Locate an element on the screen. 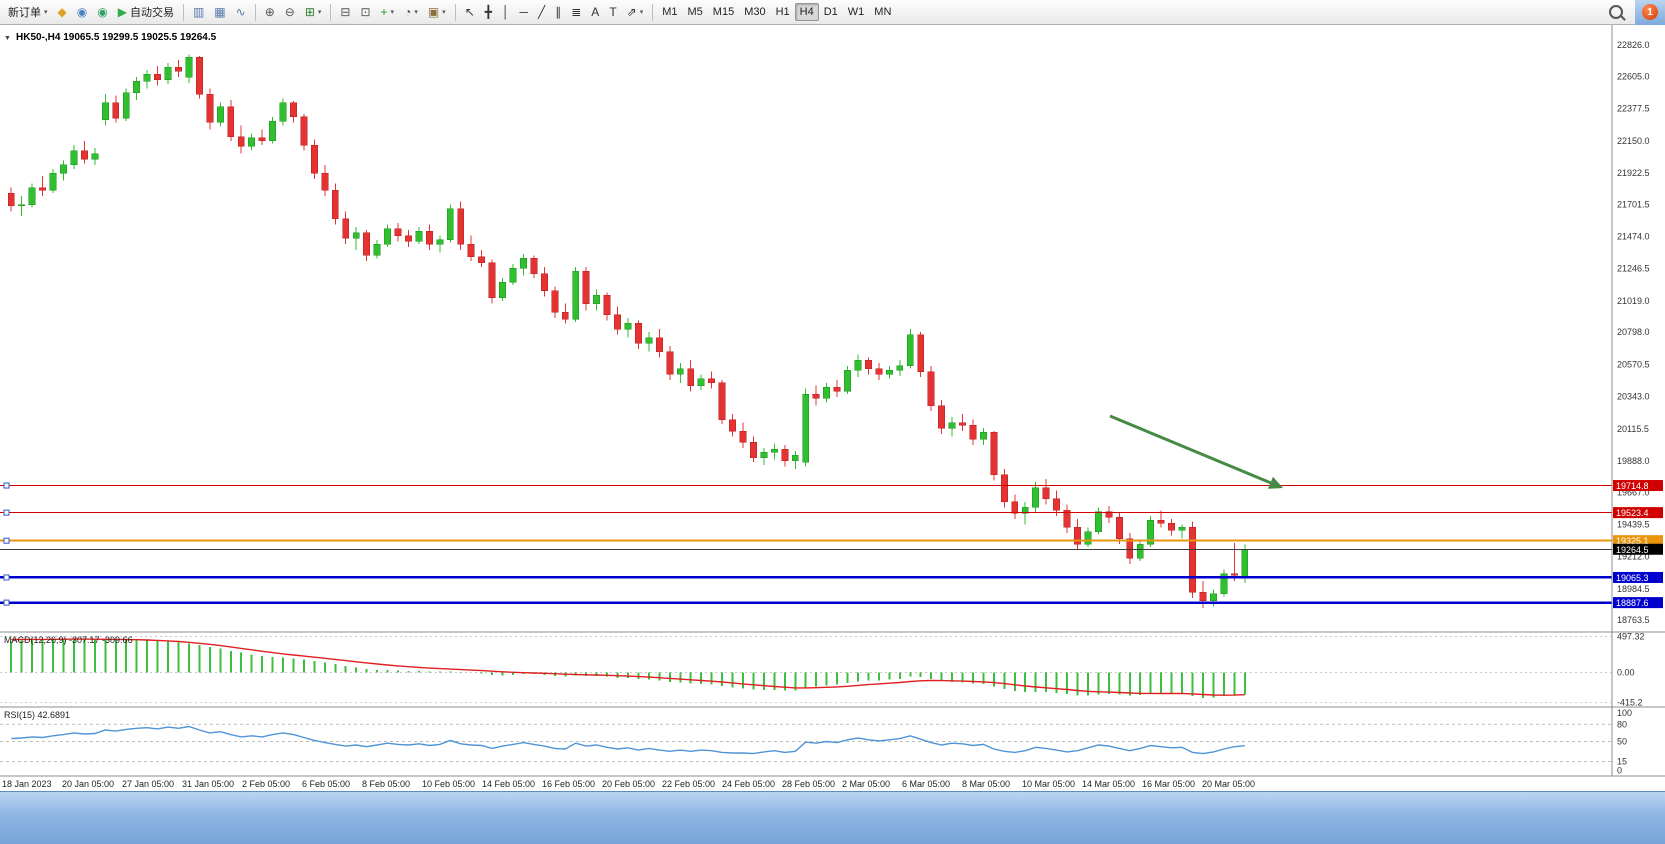  crosshair-icon: ╋ is located at coordinates (488, 12).